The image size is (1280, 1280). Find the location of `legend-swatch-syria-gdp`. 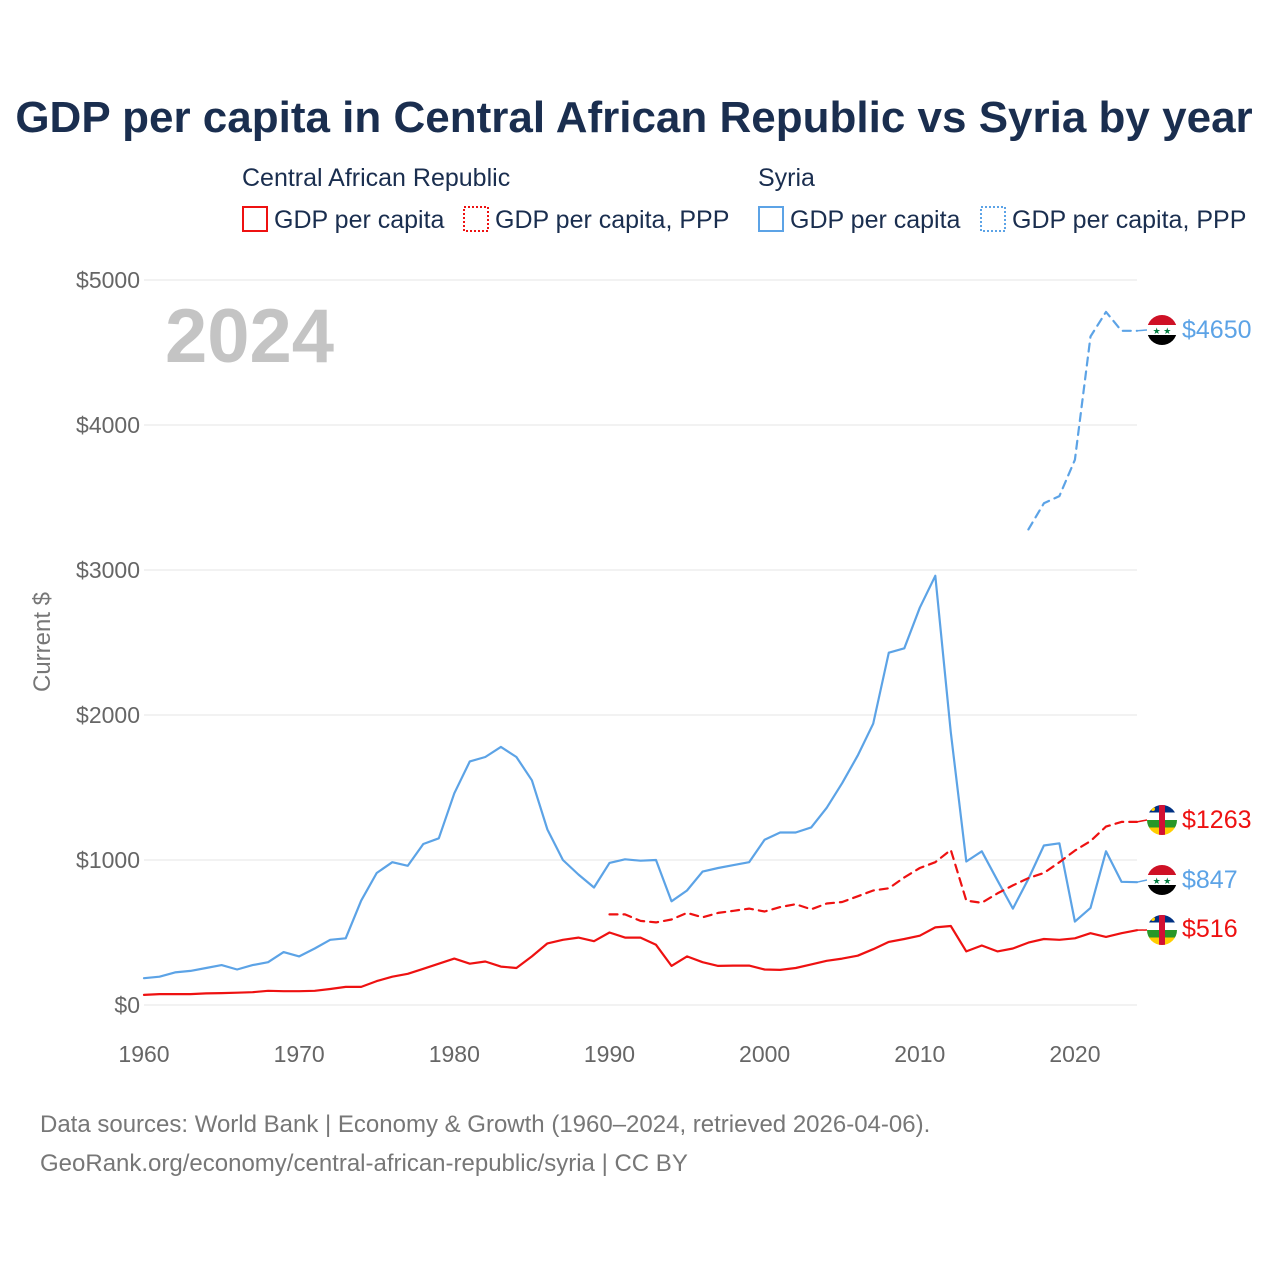

legend-swatch-syria-gdp is located at coordinates (771, 219).